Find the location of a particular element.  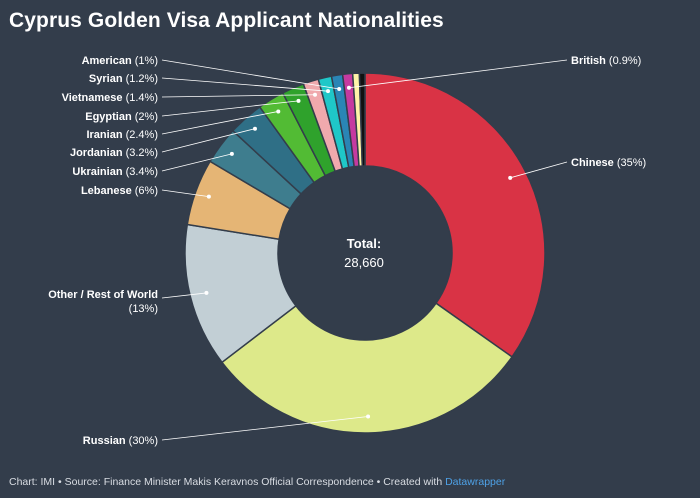

slice-label: Syrian (1.2%) is located at coordinates (123, 79).